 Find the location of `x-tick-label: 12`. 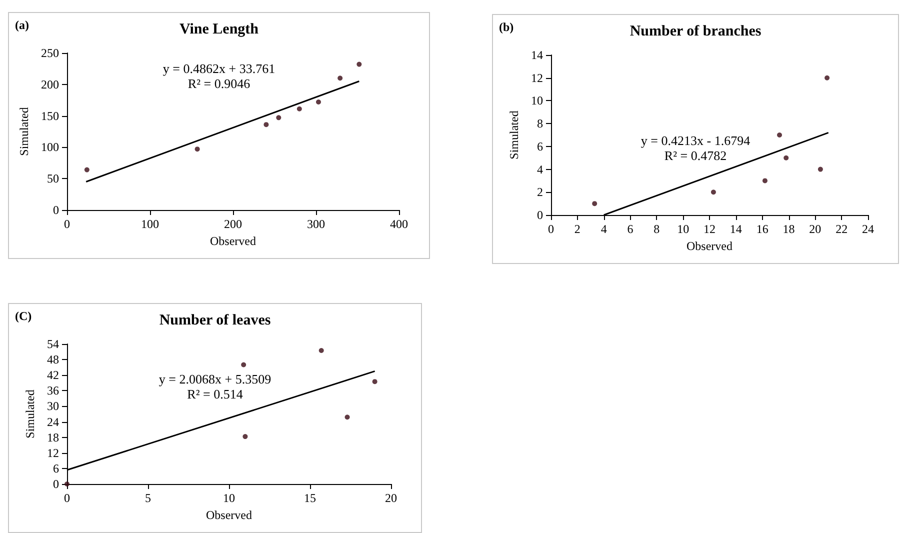

x-tick-label: 12 is located at coordinates (710, 229).